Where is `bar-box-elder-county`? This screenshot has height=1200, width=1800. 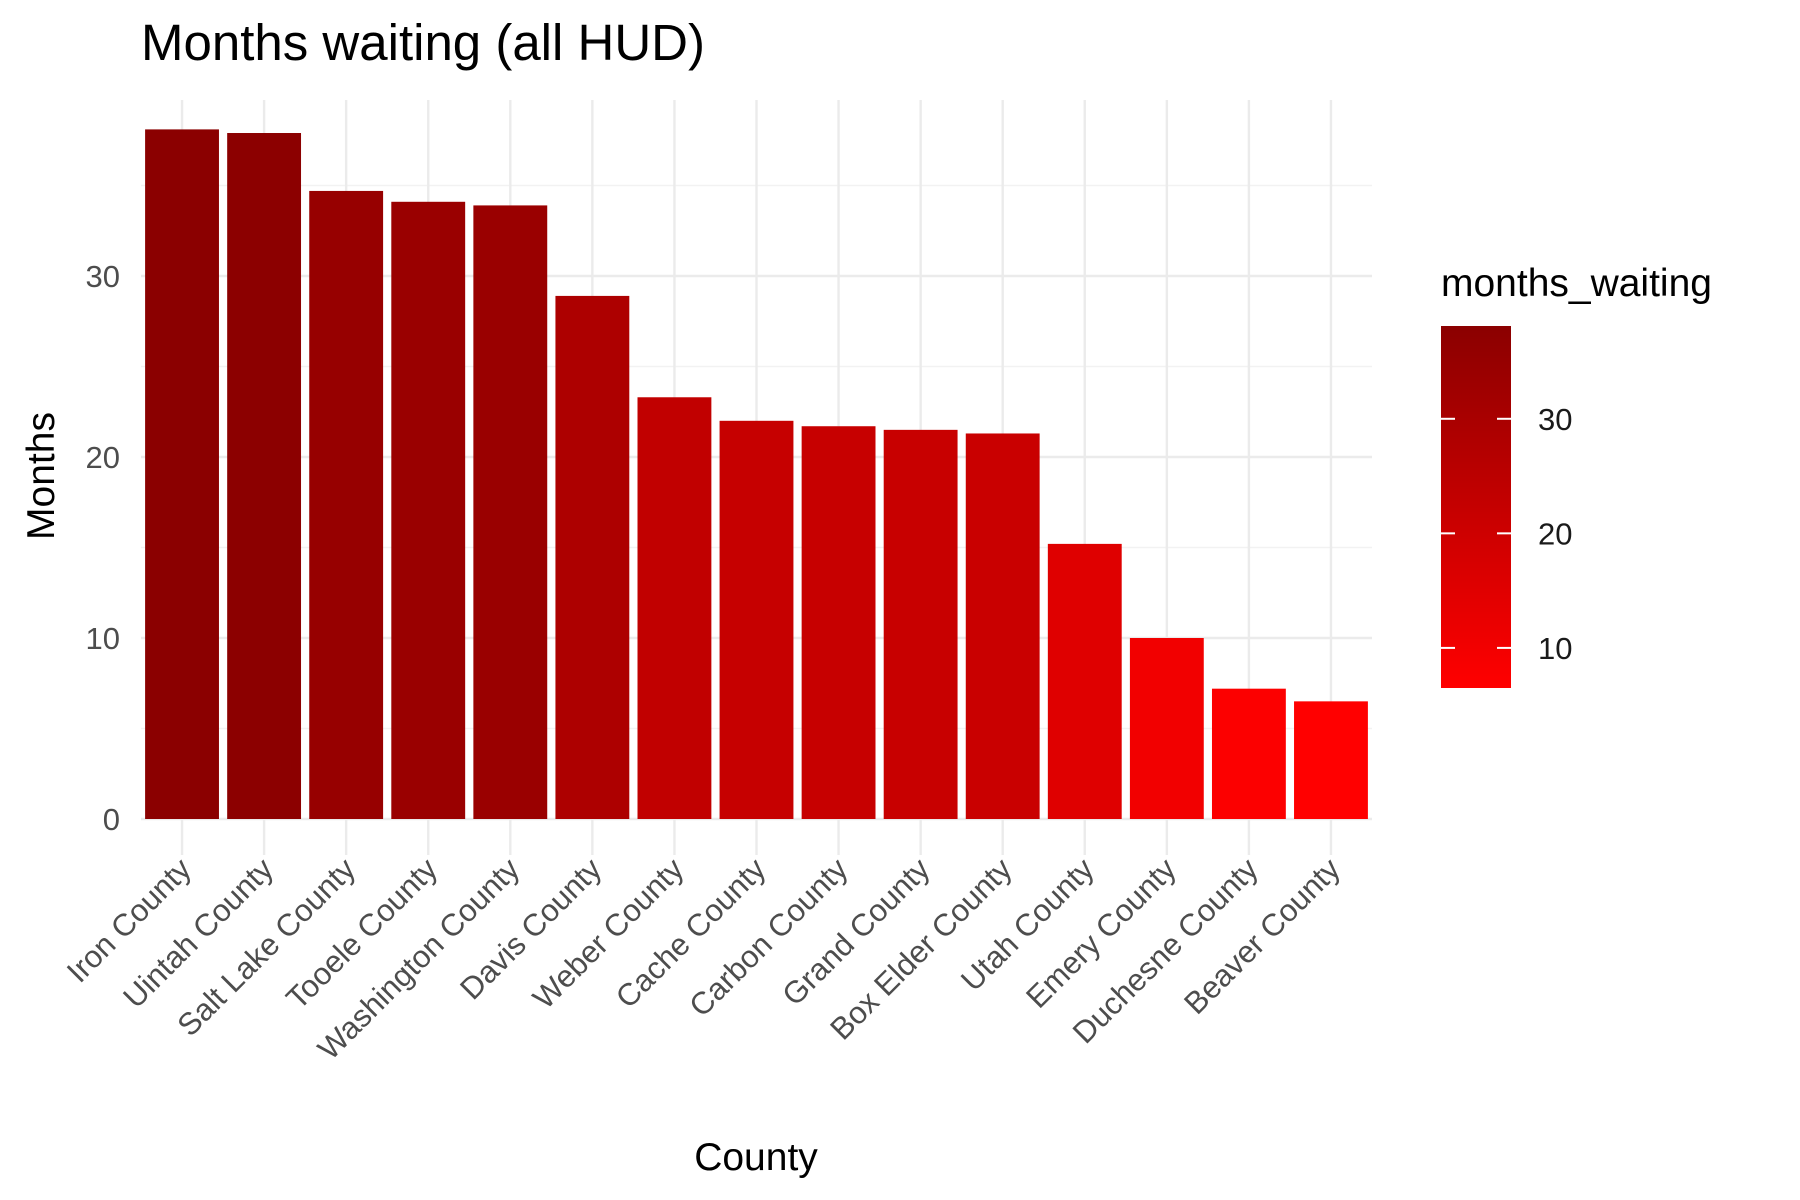
bar-box-elder-county is located at coordinates (1002, 626).